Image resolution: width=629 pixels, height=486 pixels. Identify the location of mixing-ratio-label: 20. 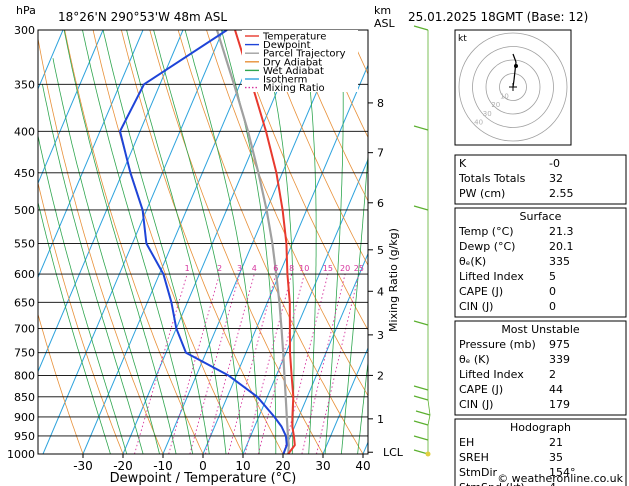
(345, 268).